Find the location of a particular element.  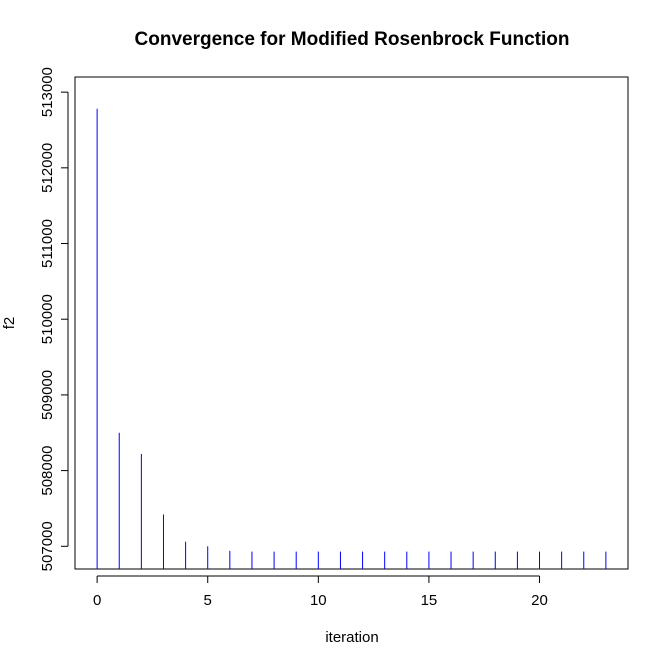

y-tick-label: 508000 is located at coordinates (47, 471).